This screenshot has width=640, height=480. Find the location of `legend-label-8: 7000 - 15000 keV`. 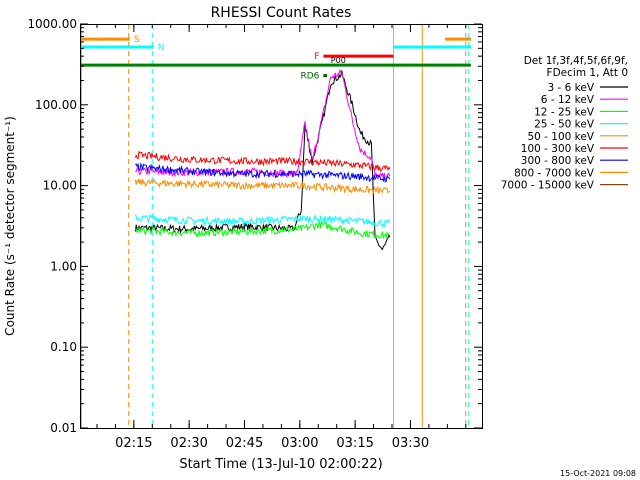

legend-label-8: 7000 - 15000 keV is located at coordinates (548, 186).